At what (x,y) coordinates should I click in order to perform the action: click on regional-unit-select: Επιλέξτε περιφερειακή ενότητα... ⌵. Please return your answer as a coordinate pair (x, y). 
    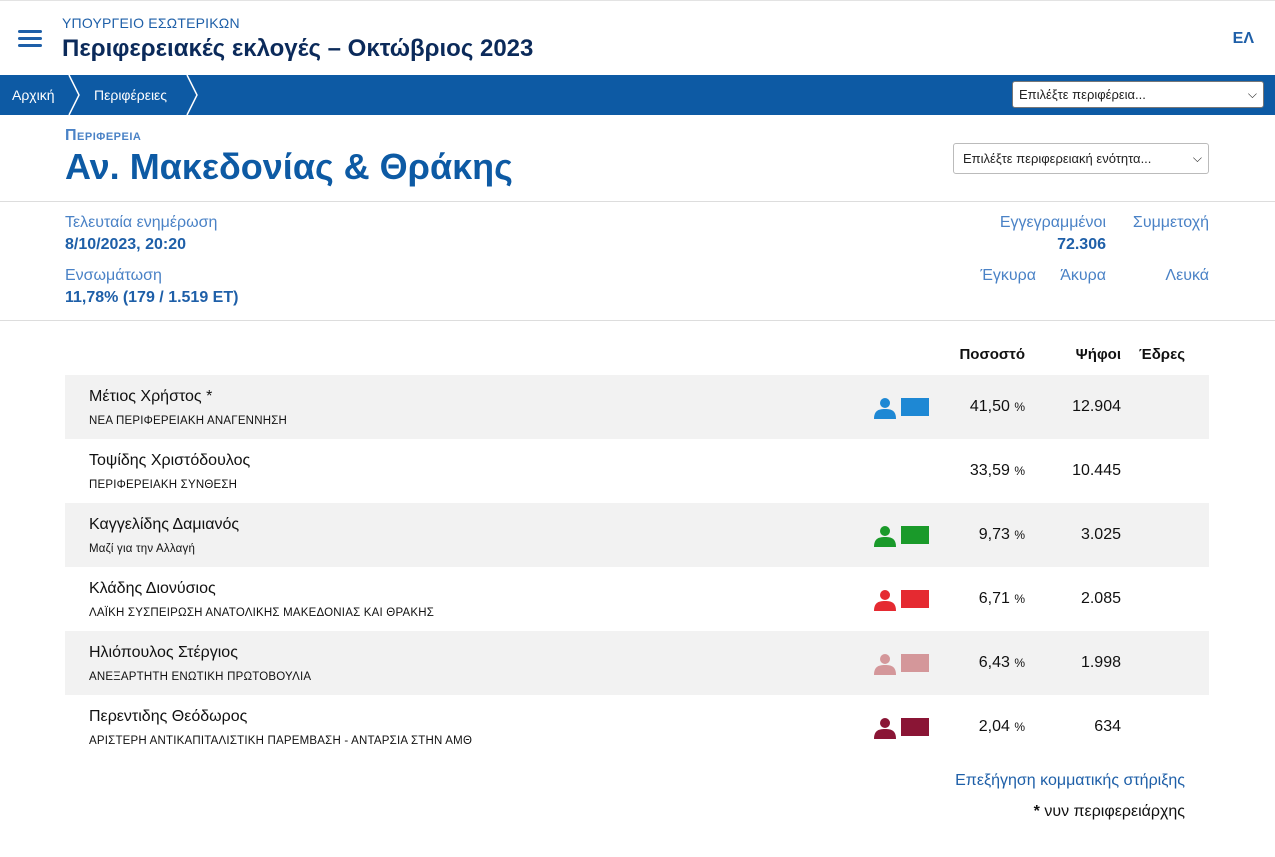
    Looking at the image, I should click on (1081, 158).